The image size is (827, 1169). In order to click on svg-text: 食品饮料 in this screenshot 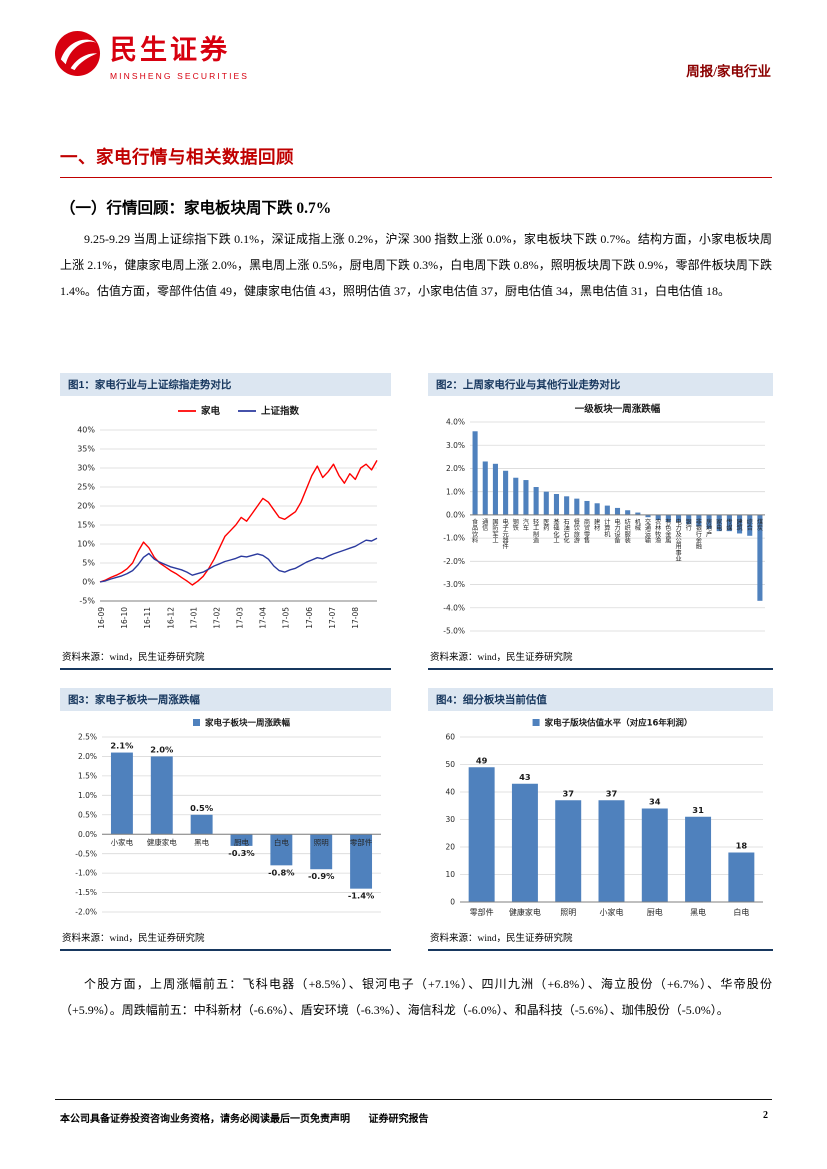, I will do `click(475, 531)`.